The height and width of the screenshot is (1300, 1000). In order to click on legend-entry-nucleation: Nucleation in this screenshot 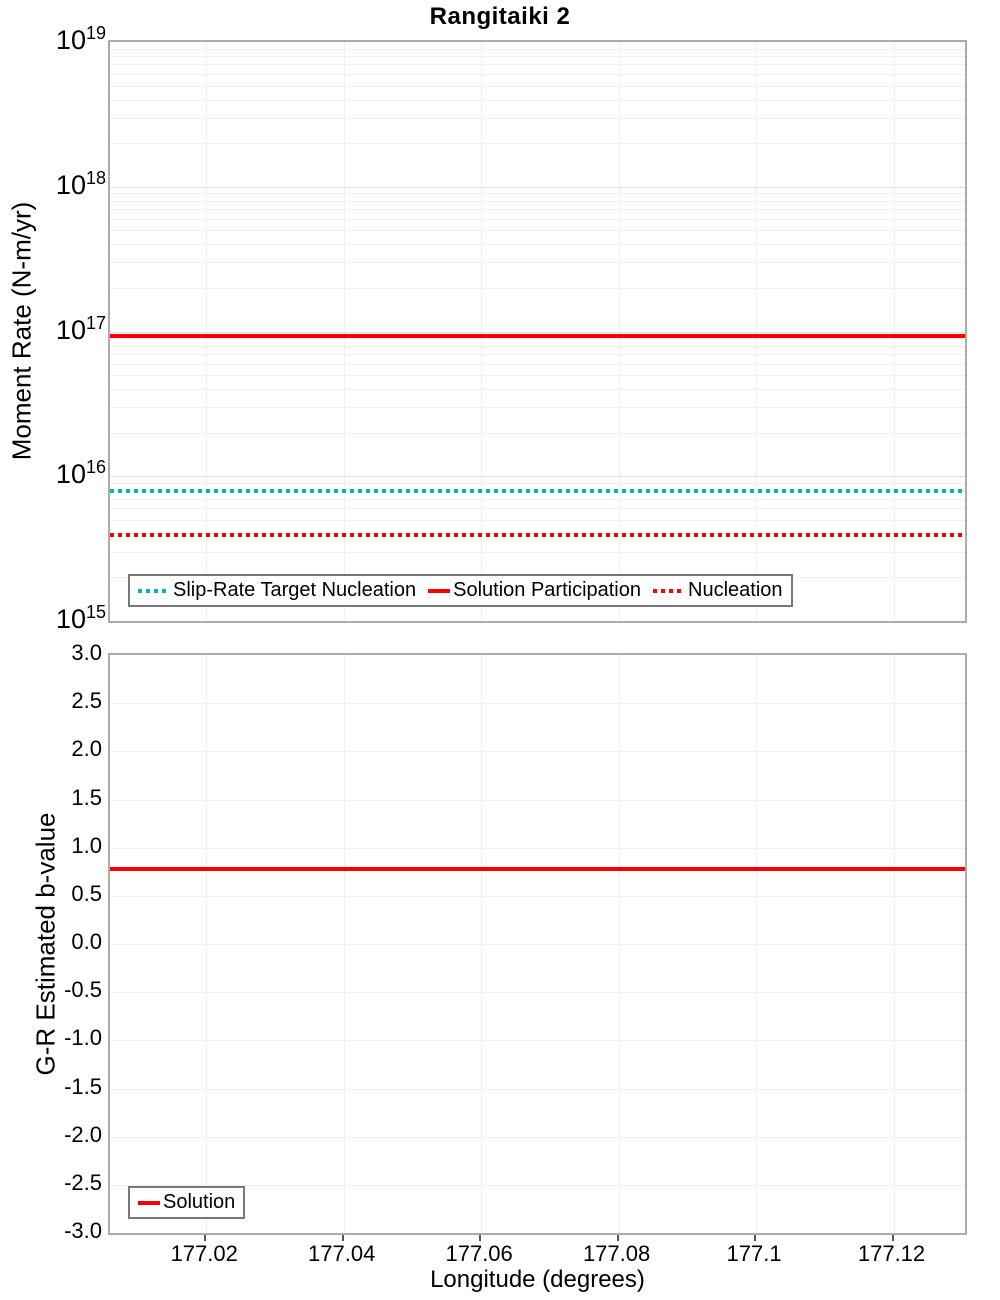, I will do `click(718, 590)`.